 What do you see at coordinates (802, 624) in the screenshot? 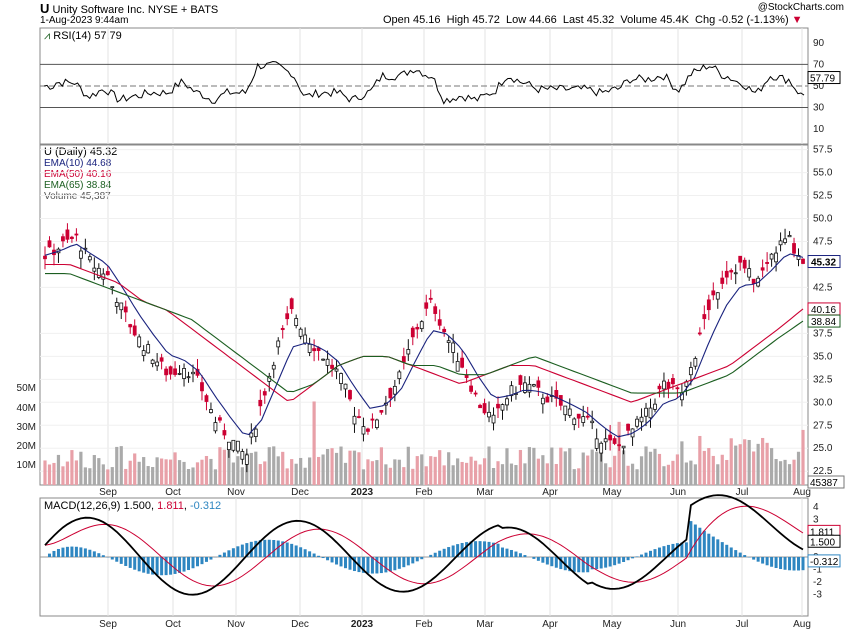
I see `month-label-bottom-Aug: Aug` at bounding box center [802, 624].